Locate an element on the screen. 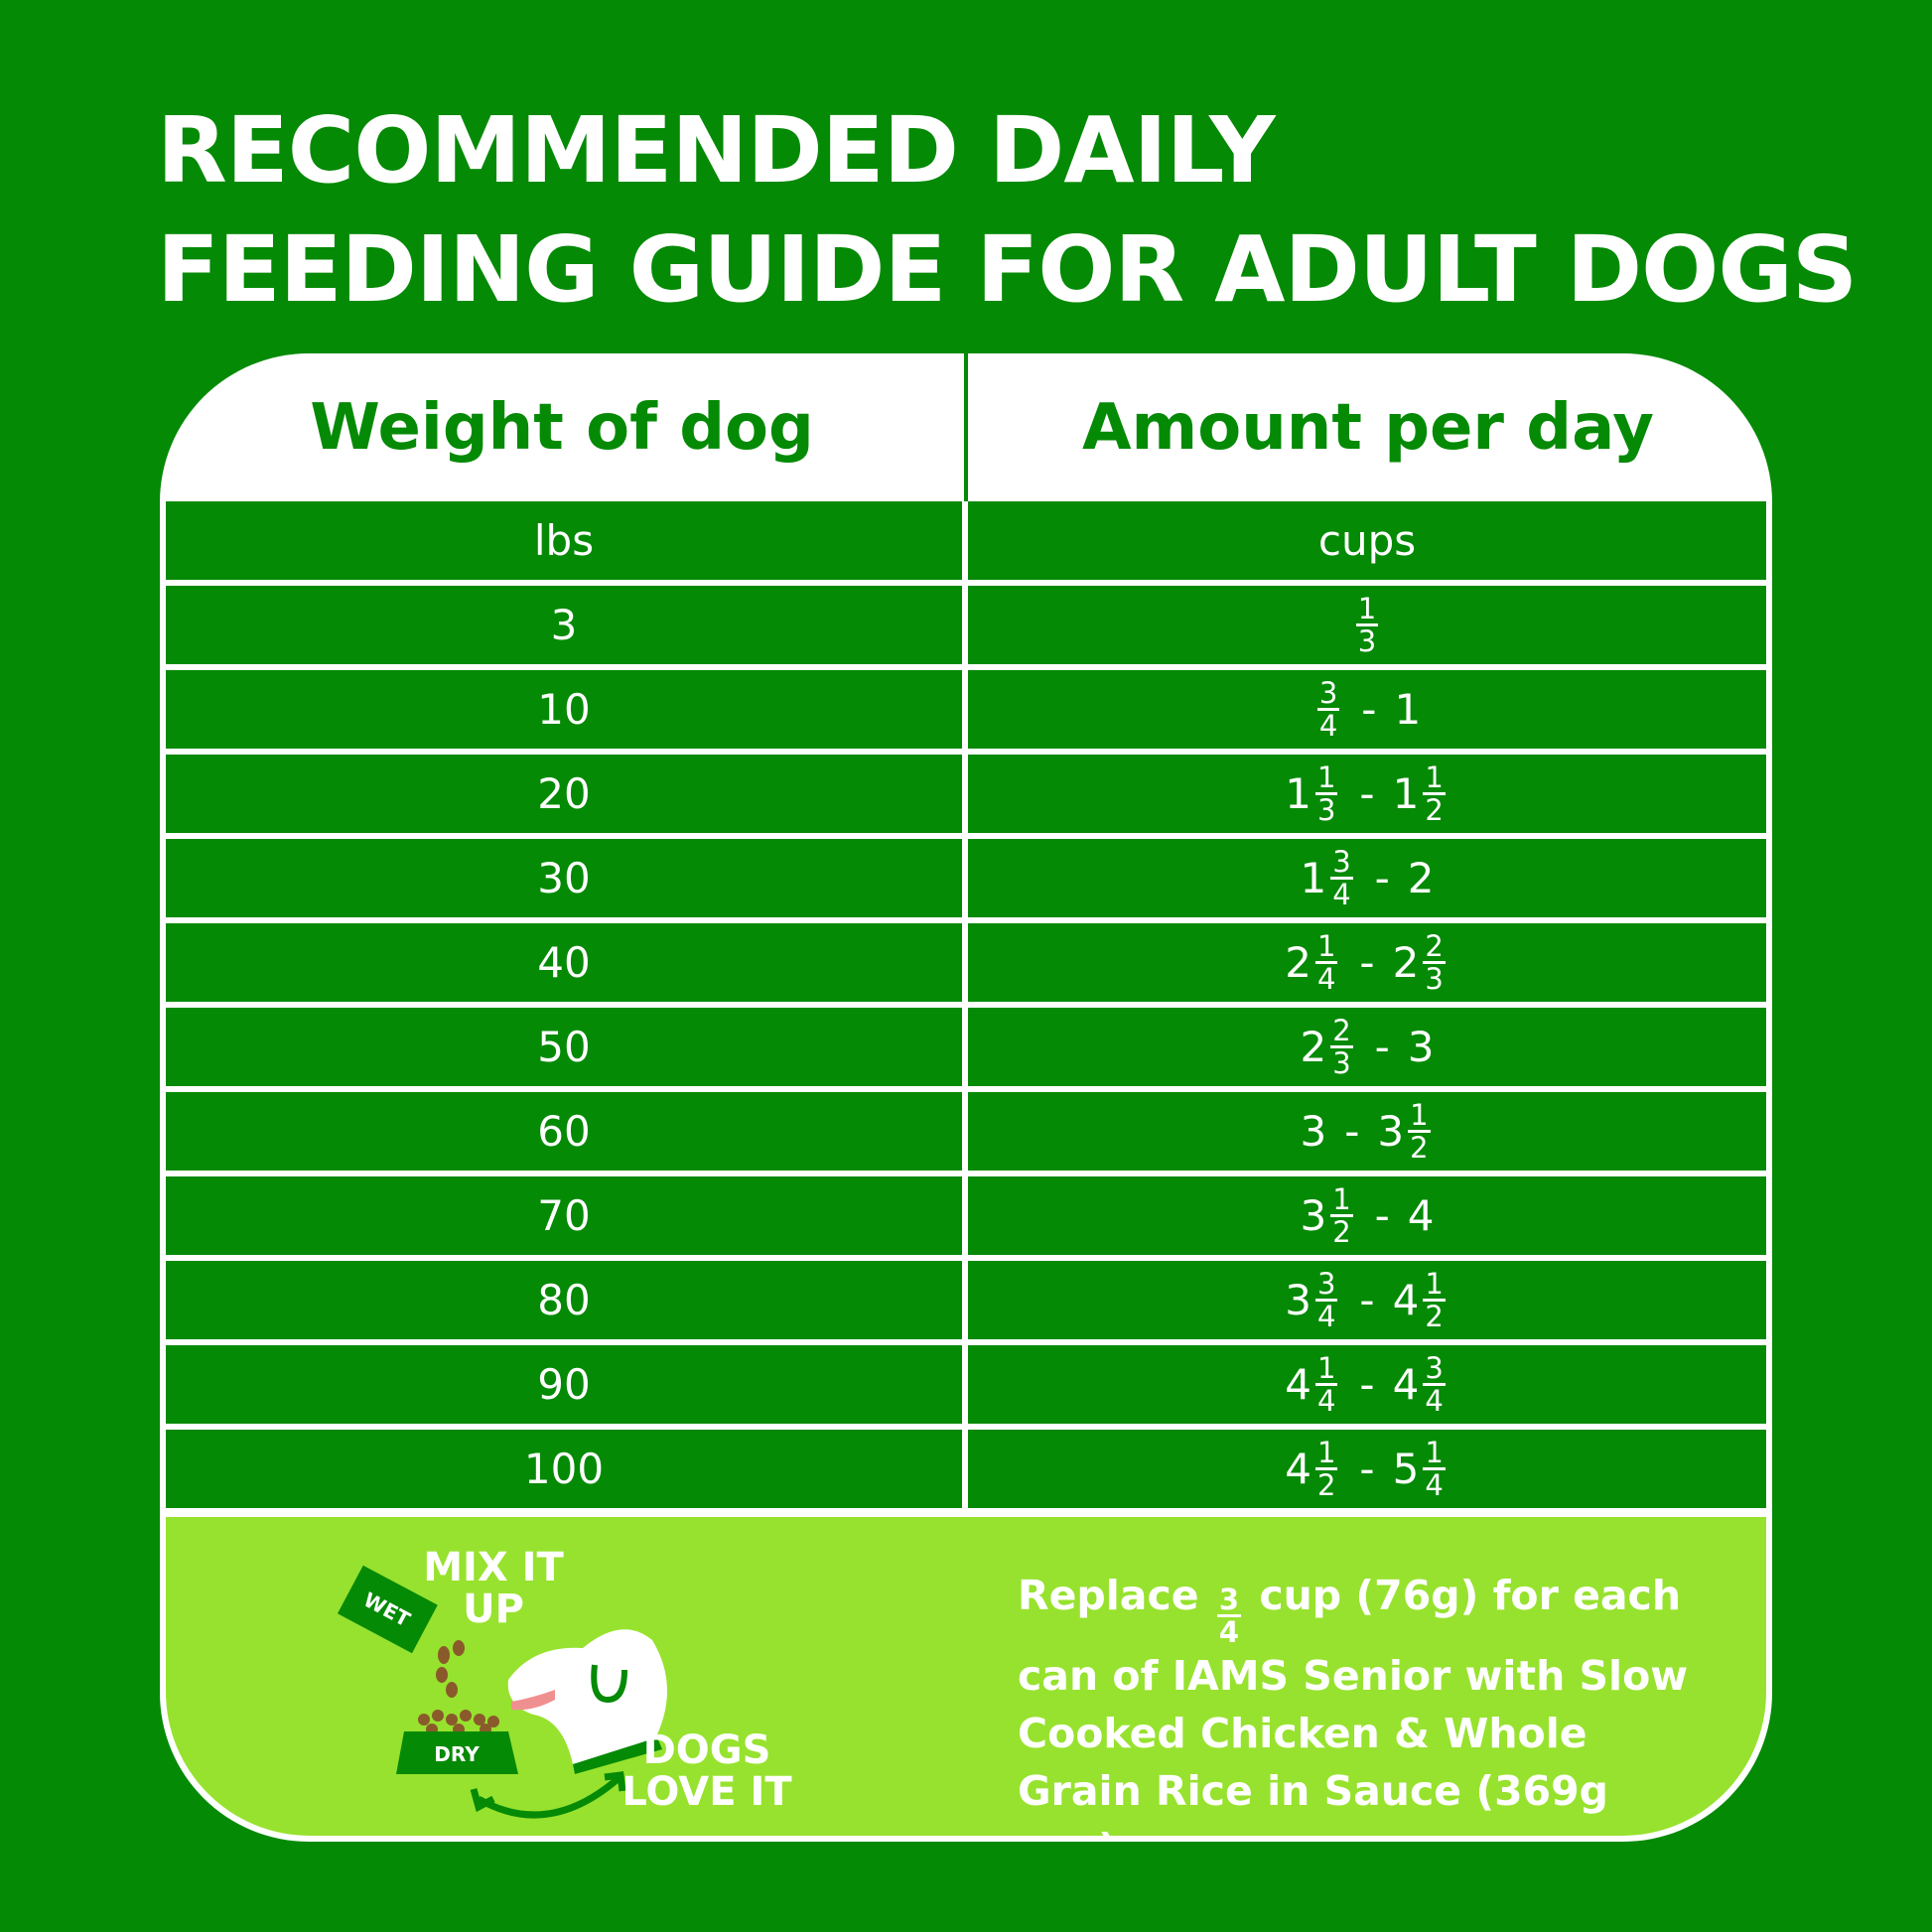  unit-amount: cups is located at coordinates (1367, 540).